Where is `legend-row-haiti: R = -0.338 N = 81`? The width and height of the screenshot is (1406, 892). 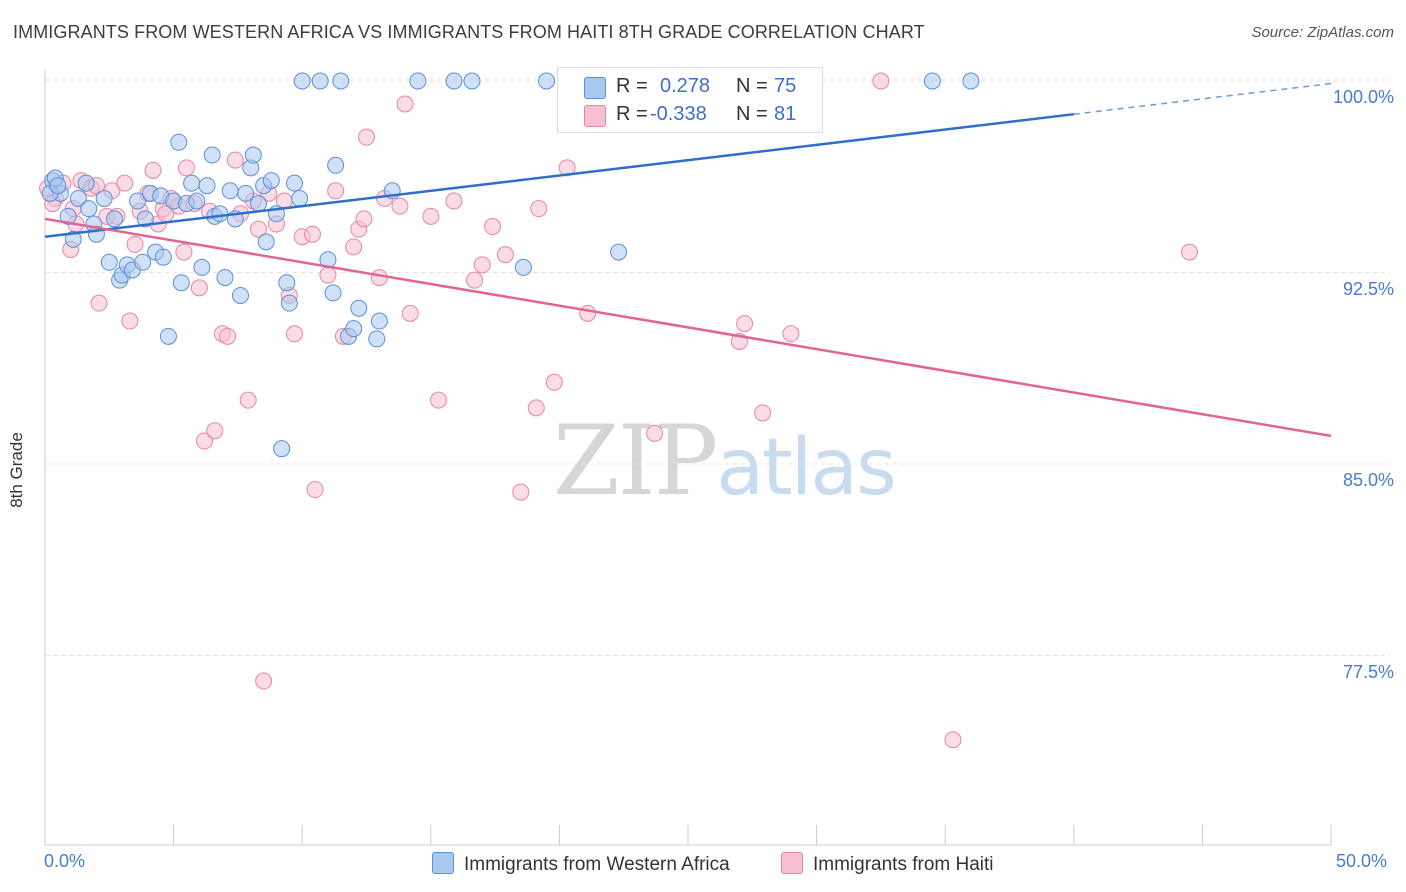
legend-row-haiti: R = -0.338 N = 81 is located at coordinates (690, 116).